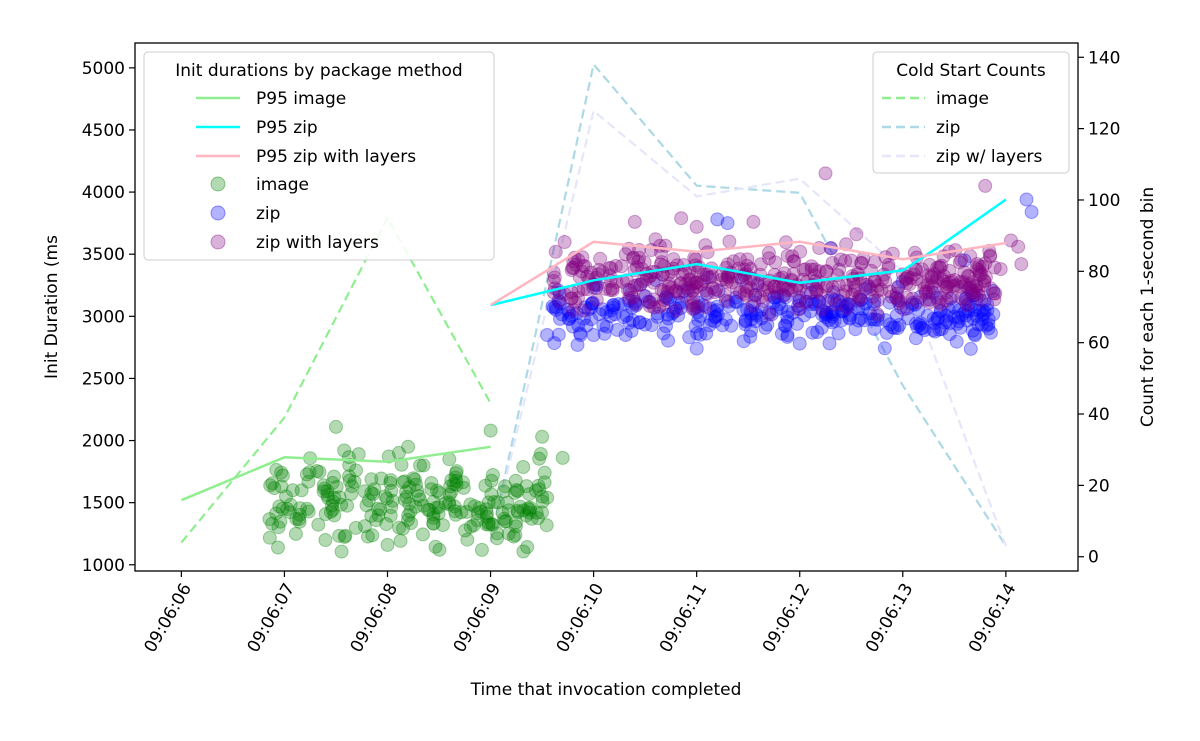 The image size is (1200, 741). I want to click on left-legend-title: Init durations by package method, so click(318, 71).